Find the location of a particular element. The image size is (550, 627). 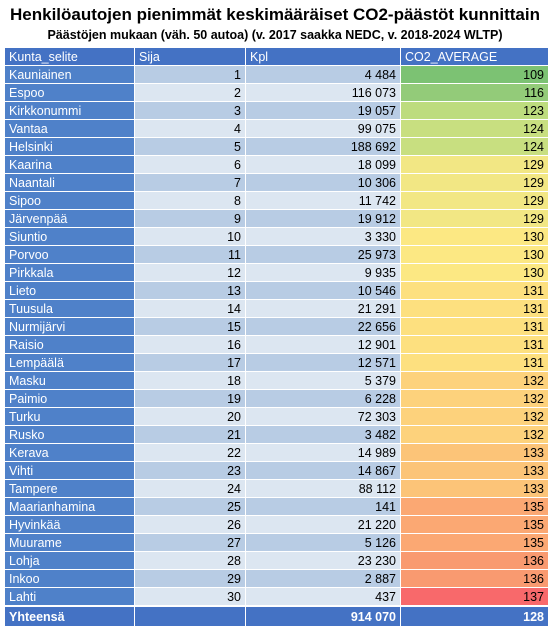

cell-kpl: 22 656 is located at coordinates (323, 326).